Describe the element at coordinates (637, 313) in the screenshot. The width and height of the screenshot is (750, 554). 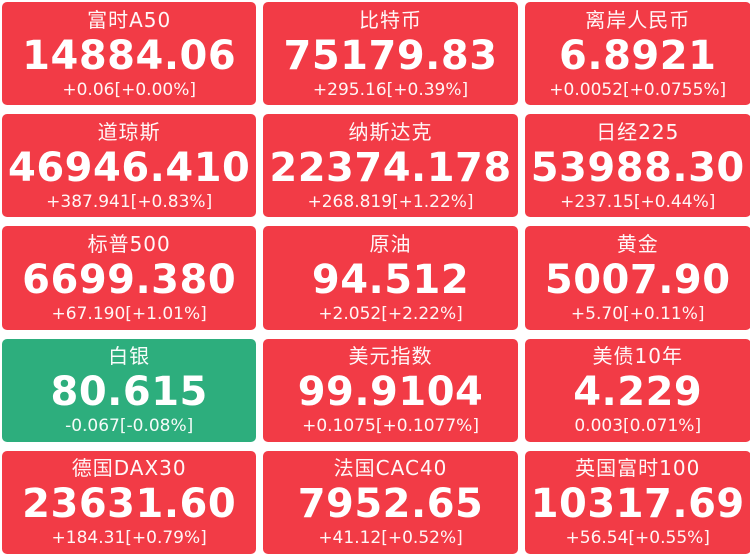
I see `price-change: +5.70[+0.11%]` at that location.